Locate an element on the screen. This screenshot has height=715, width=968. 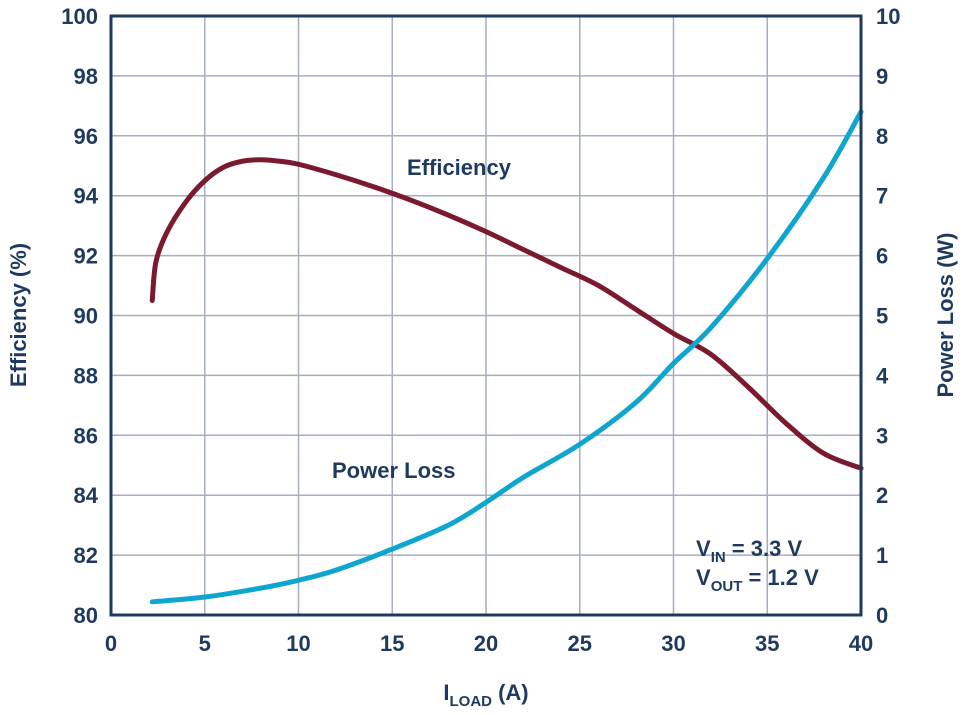
x-tick-label: 20 is located at coordinates (486, 643).